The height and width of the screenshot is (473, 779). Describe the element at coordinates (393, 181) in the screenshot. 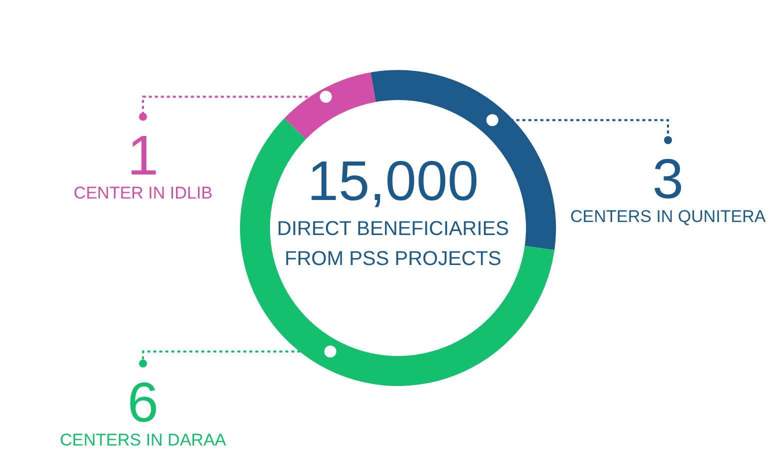

I see `text: 15,000` at that location.